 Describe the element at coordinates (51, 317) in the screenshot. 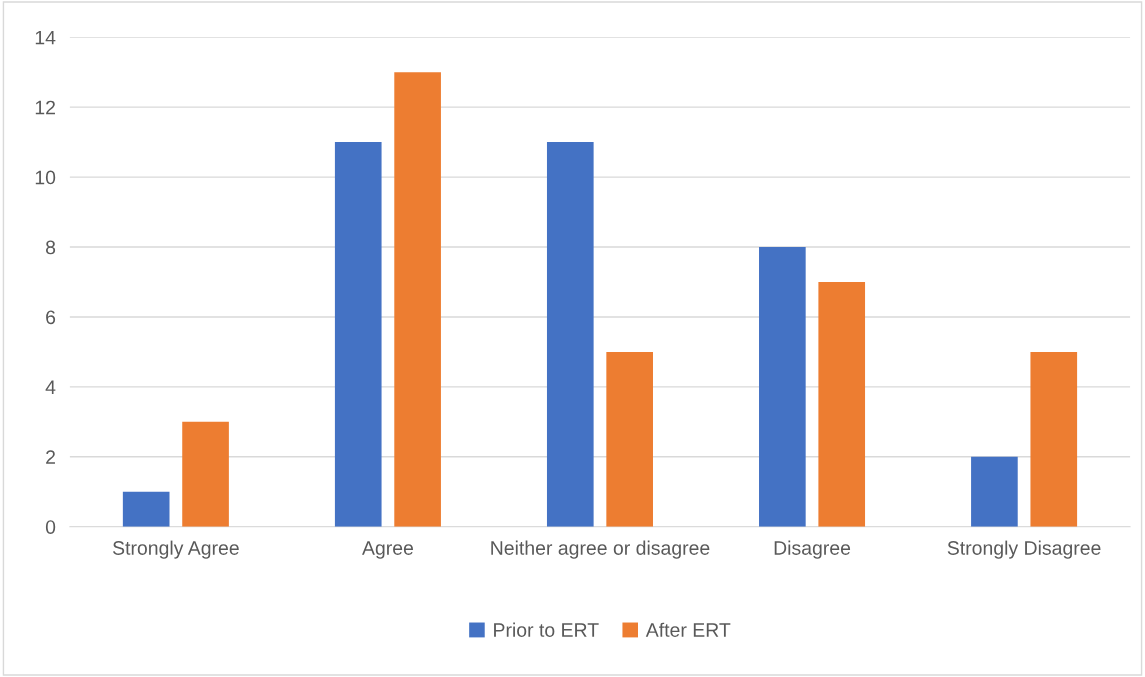

I see `y-tick-label: 6` at that location.